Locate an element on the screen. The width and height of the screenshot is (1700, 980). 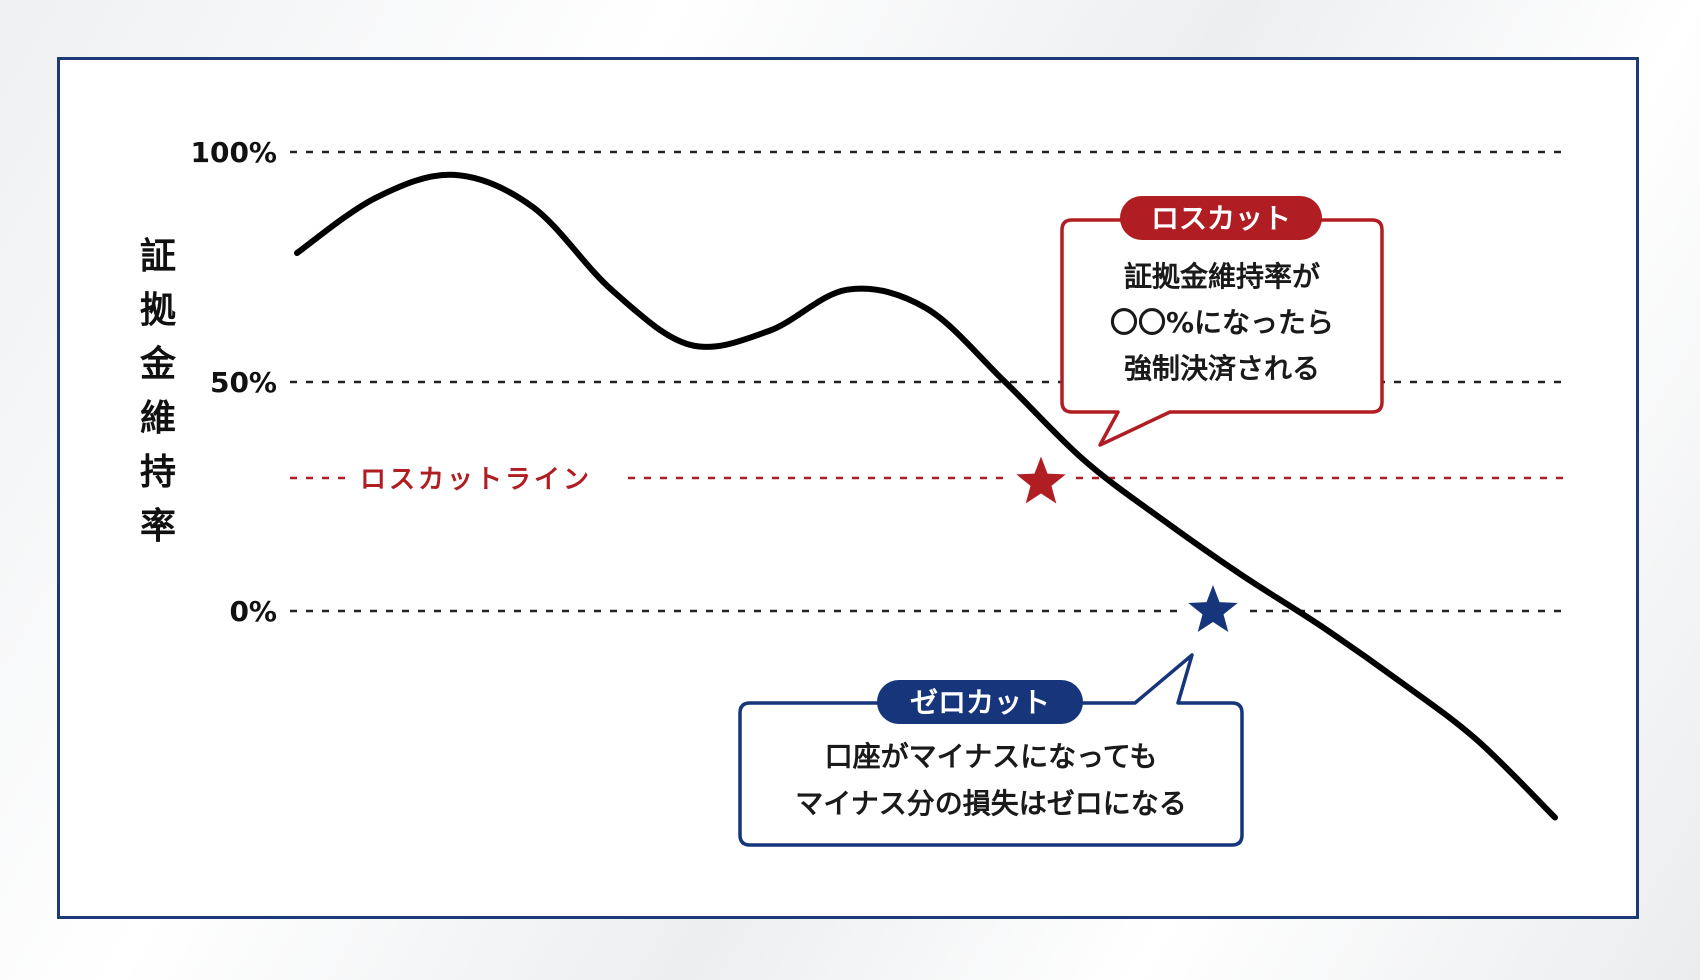
y-tick-100: 100% is located at coordinates (233, 152).